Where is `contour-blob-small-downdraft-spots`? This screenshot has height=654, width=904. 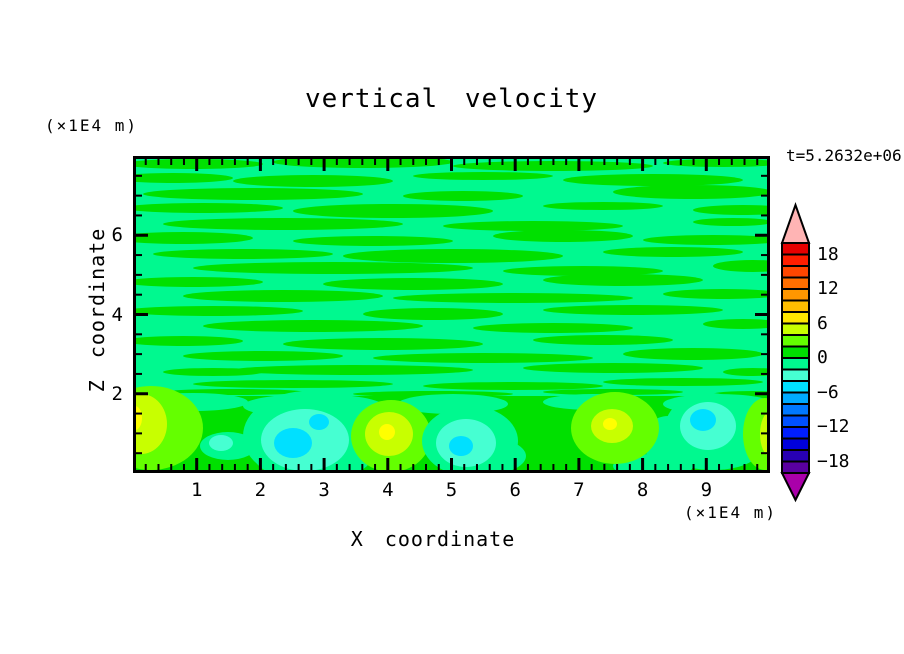 contour-blob-small-downdraft-spots is located at coordinates (221, 443).